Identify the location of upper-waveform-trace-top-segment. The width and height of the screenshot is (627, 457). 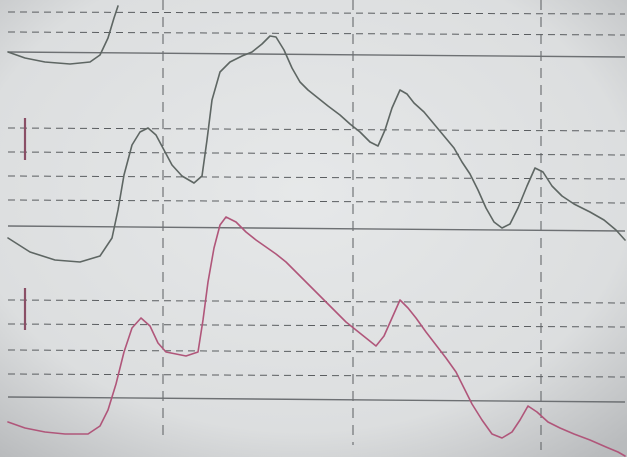
(63, 35).